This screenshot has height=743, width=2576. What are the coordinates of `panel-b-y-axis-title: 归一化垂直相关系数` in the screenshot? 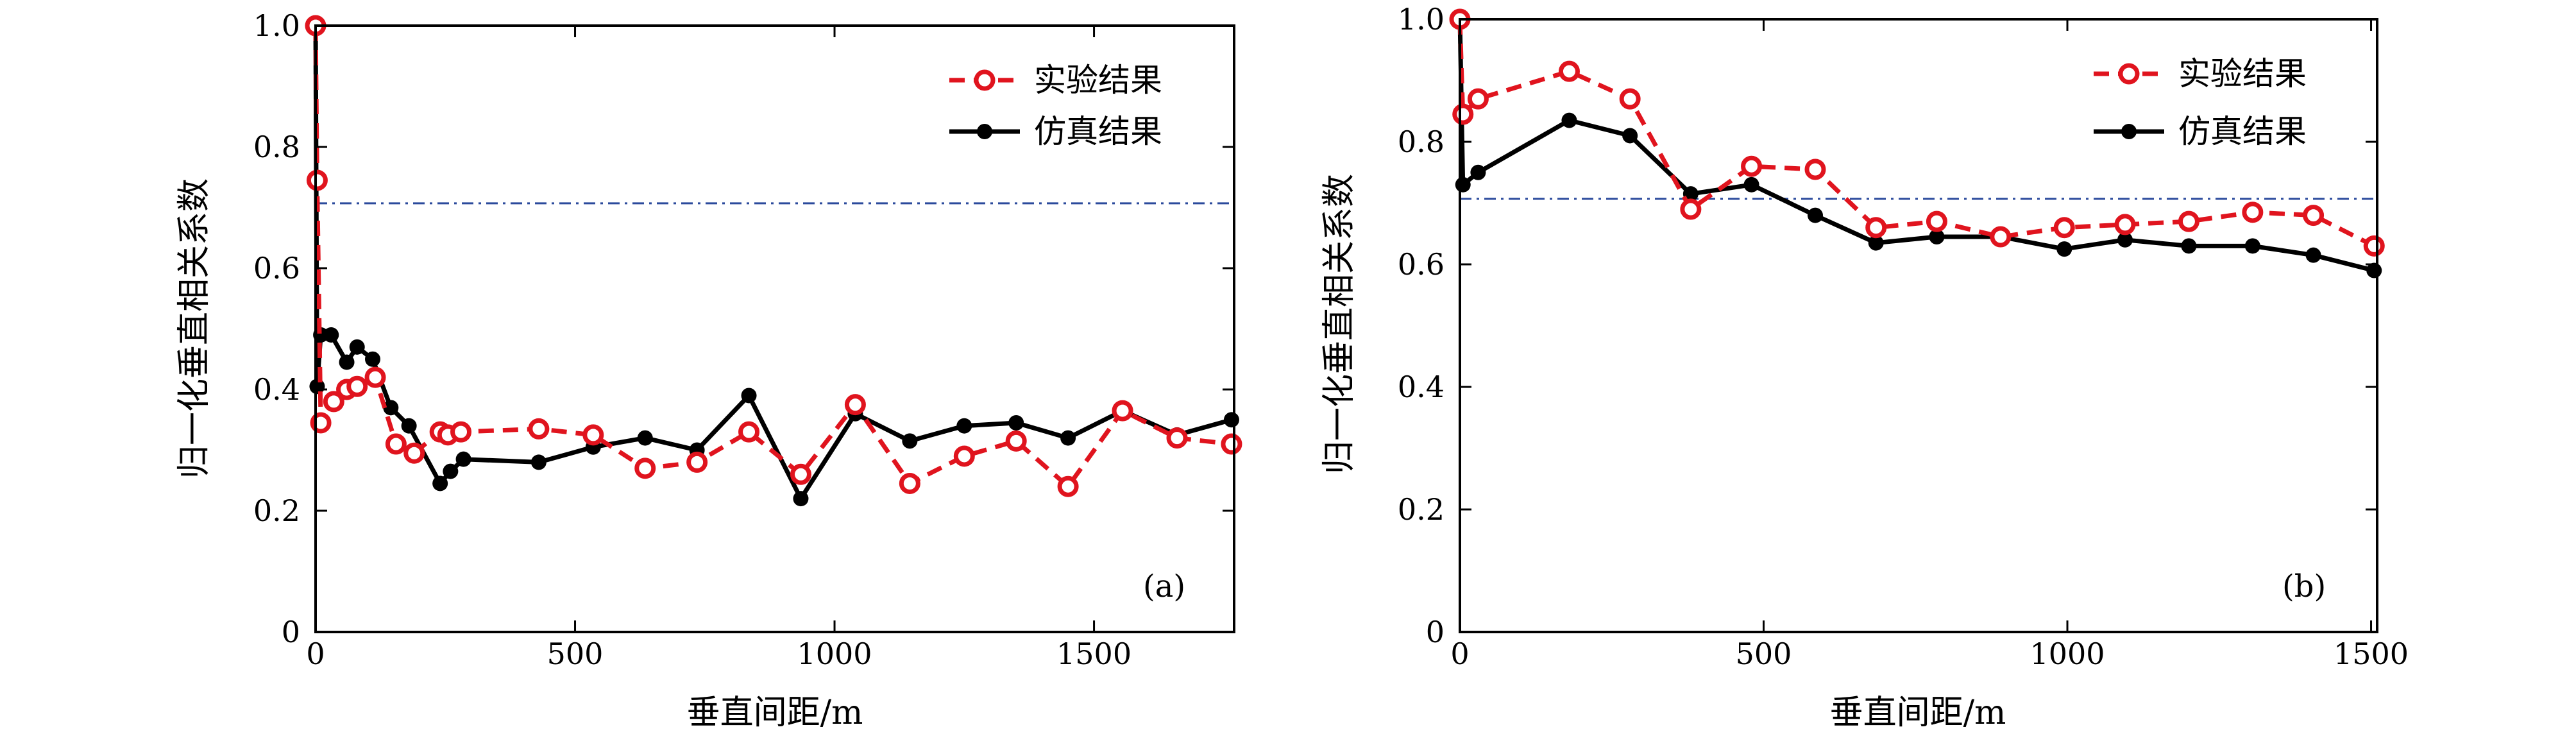 It's located at (1339, 324).